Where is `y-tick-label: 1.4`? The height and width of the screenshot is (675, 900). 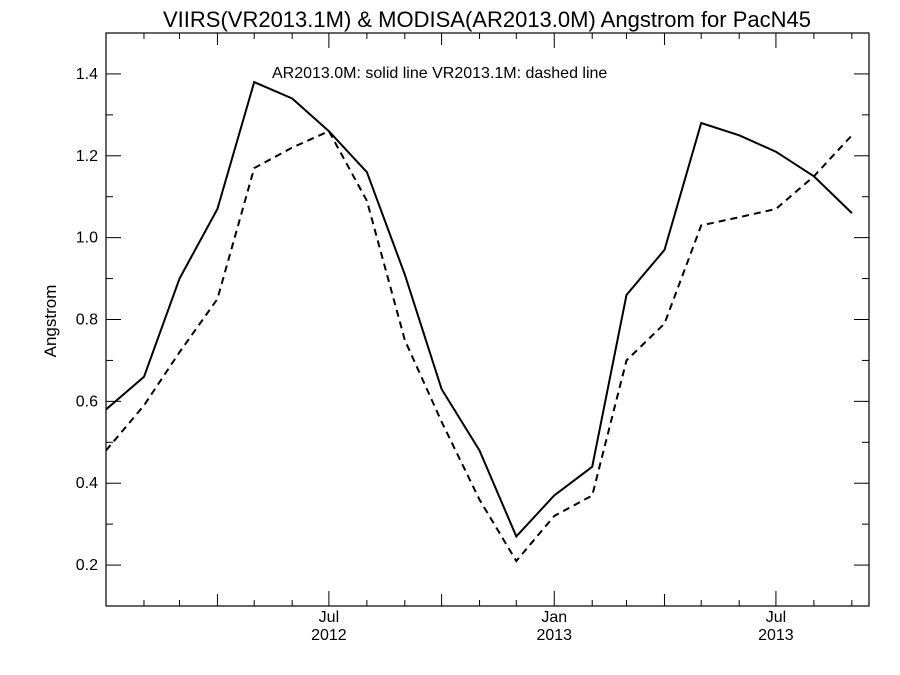 y-tick-label: 1.4 is located at coordinates (87, 74).